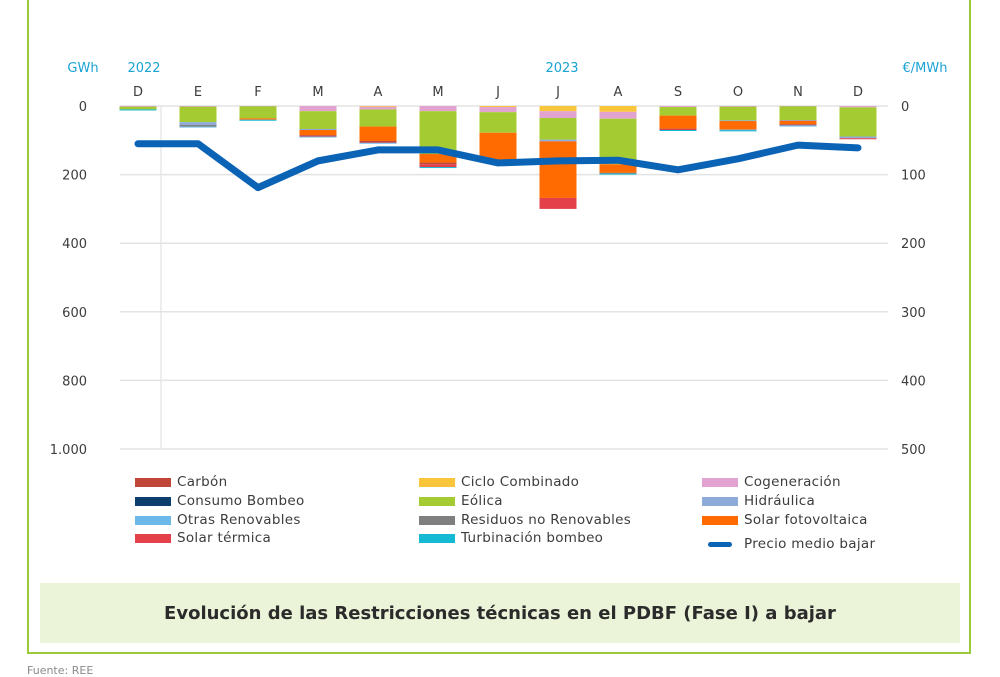  Describe the element at coordinates (202, 482) in the screenshot. I see `legend-label: Carbón` at that location.